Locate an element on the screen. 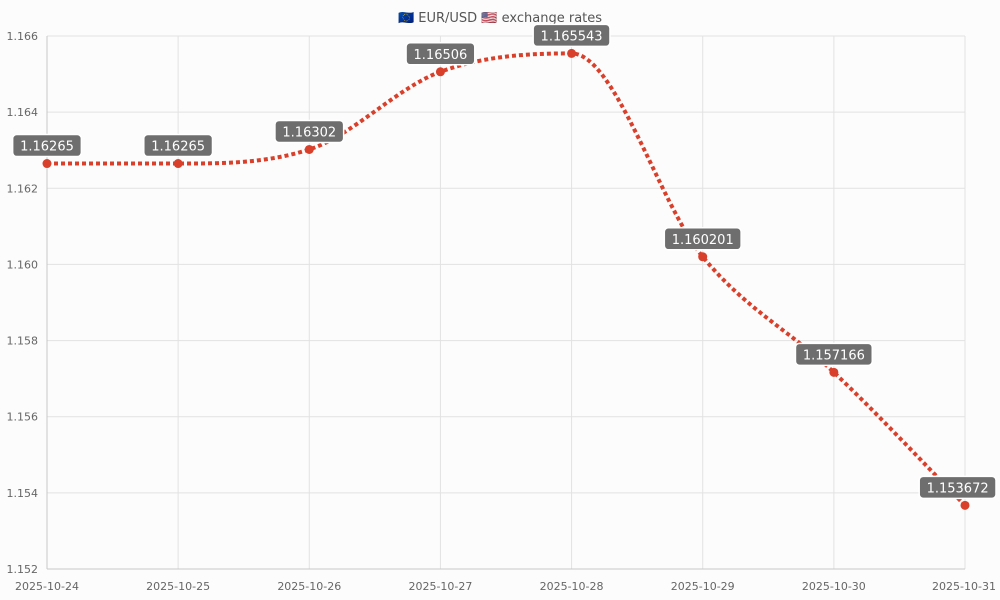 The image size is (1000, 600). data-label: 1.157166 is located at coordinates (834, 355).